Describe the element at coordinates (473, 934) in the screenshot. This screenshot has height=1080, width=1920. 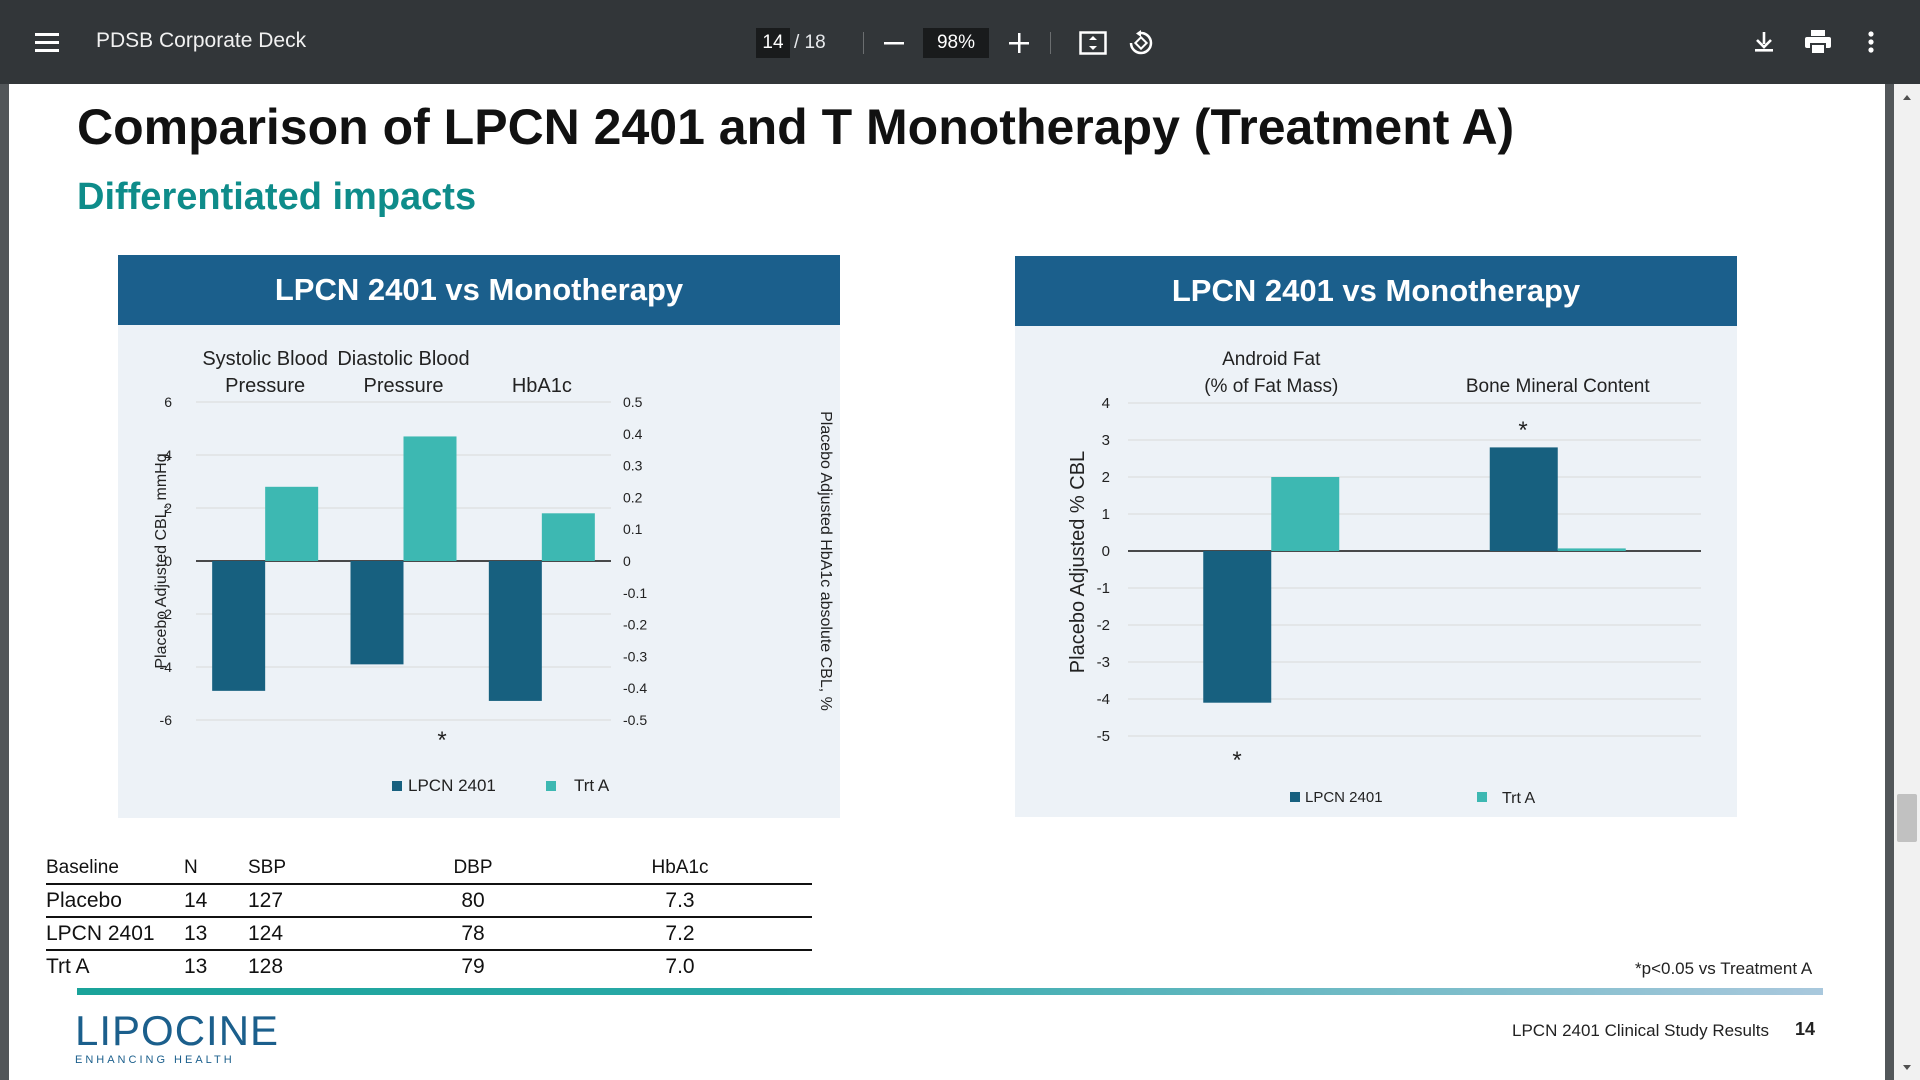
I see `table-cell: 78` at that location.